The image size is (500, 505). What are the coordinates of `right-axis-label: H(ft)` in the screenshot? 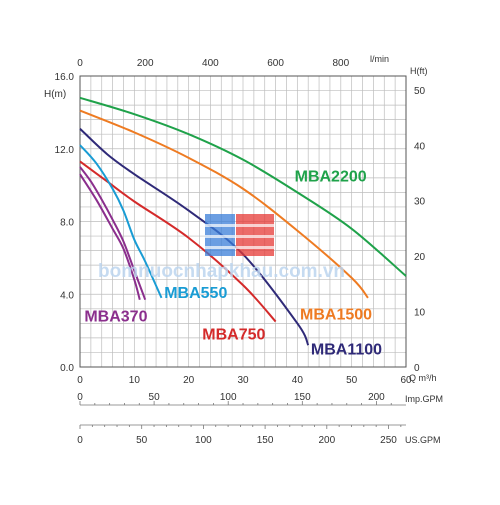 It's located at (419, 71).